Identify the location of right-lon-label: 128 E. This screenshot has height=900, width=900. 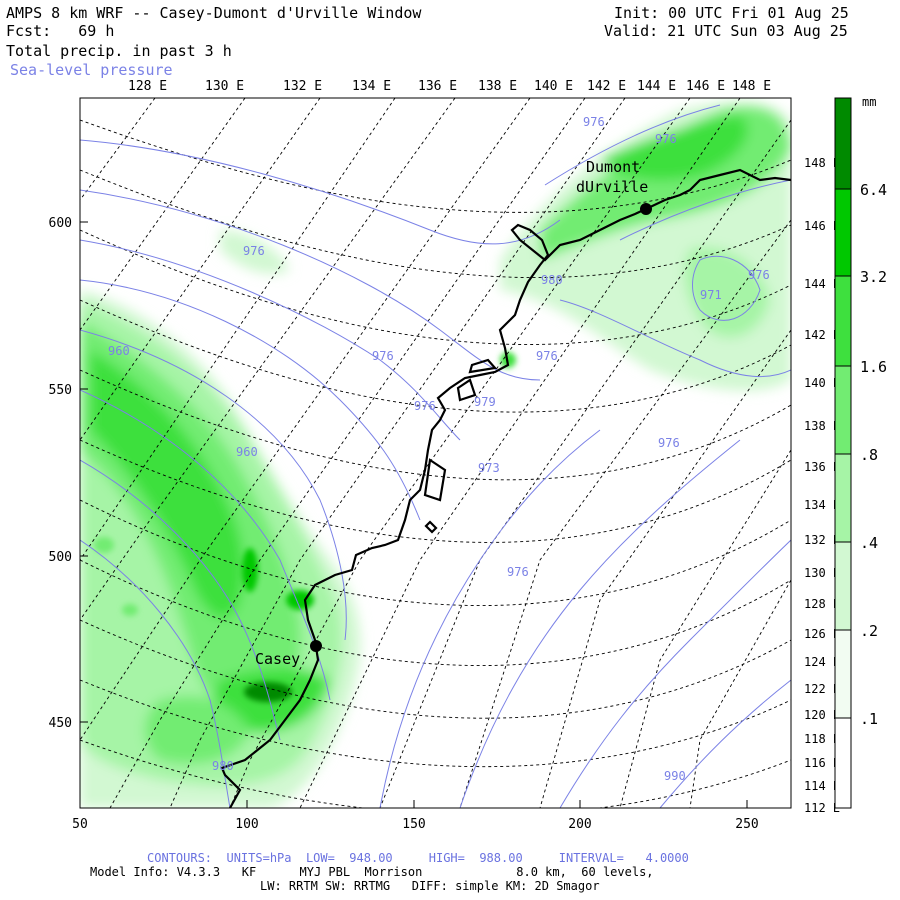
(822, 604).